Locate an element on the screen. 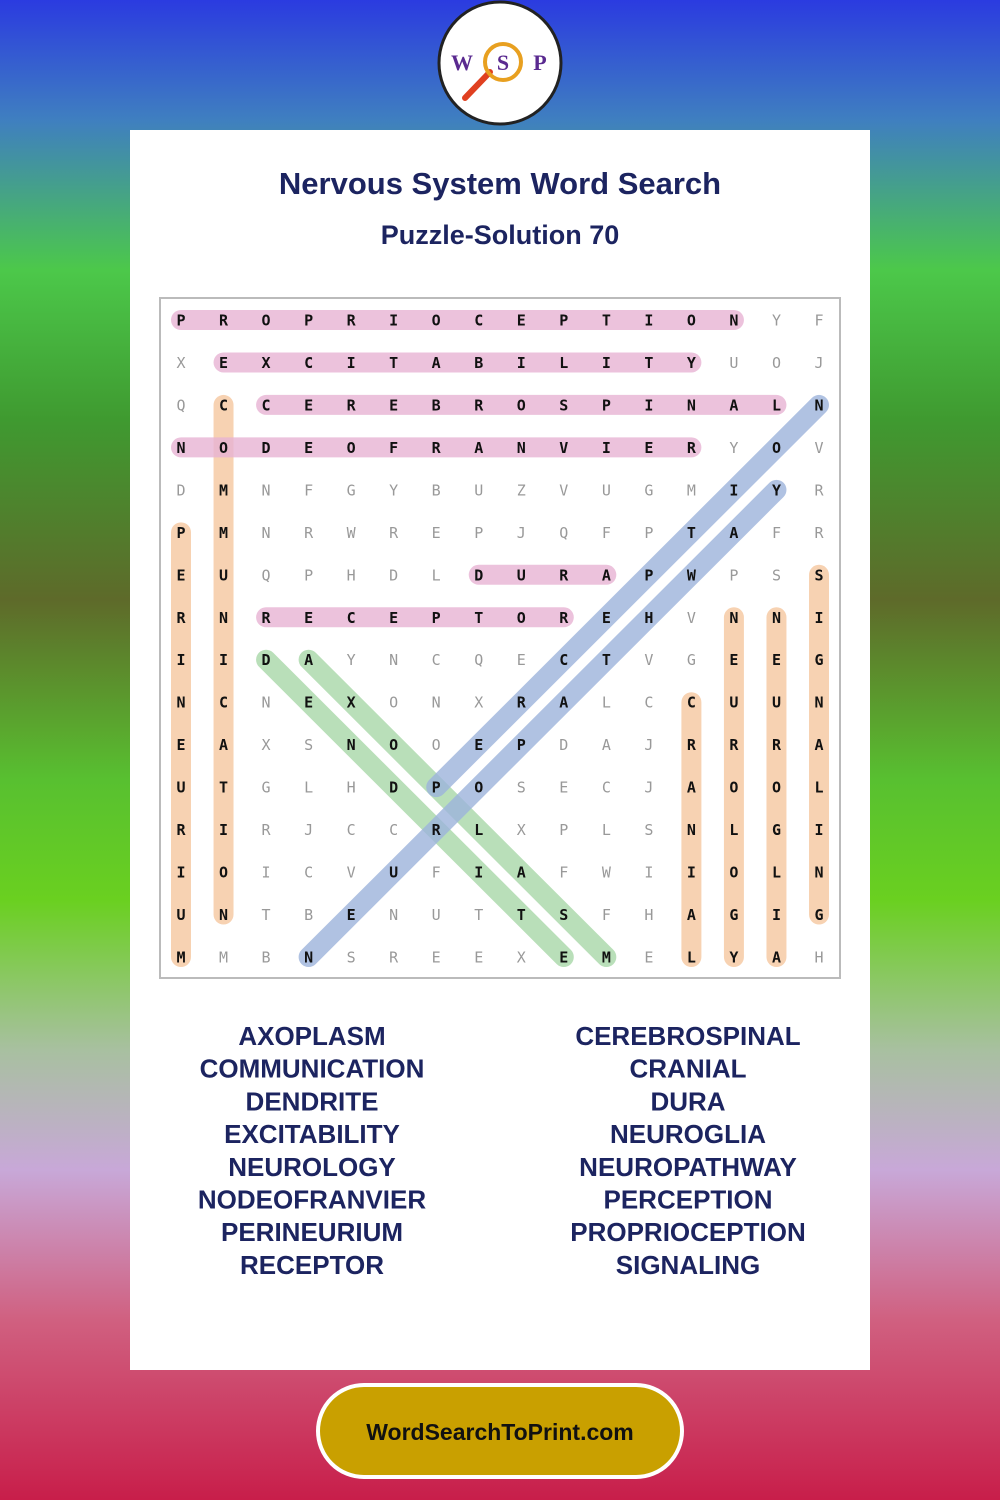 The width and height of the screenshot is (1000, 1500). grid-letter: M is located at coordinates (223, 490).